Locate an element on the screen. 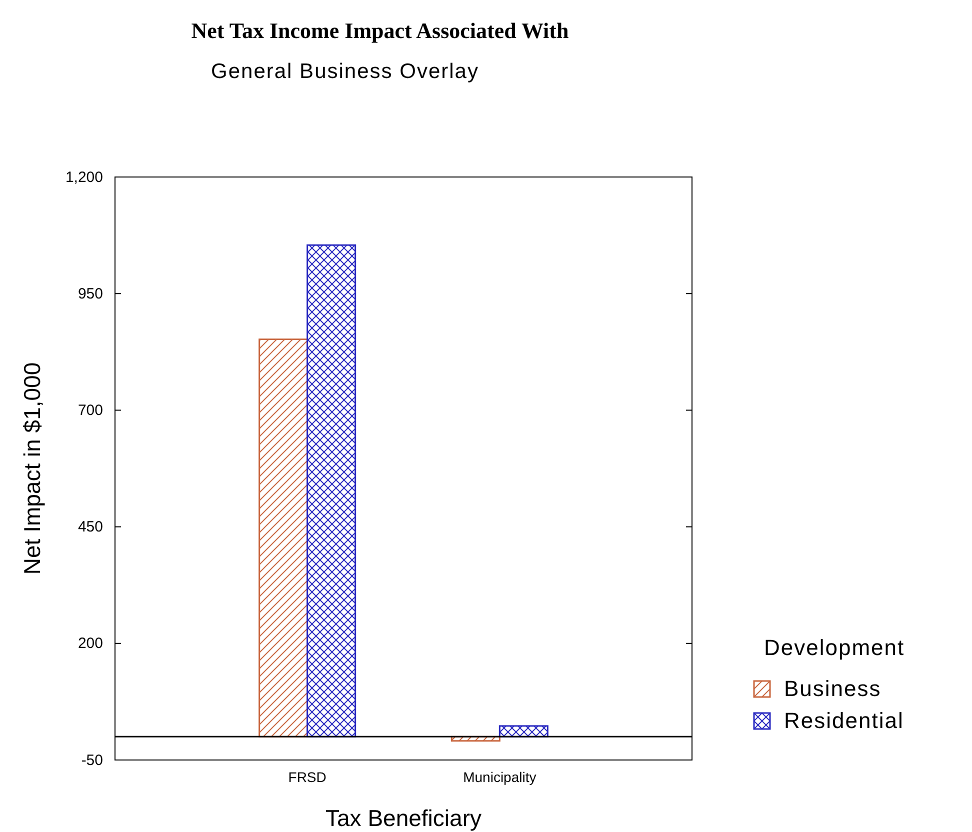 Image resolution: width=972 pixels, height=832 pixels. y-tick-label: 700 is located at coordinates (90, 410).